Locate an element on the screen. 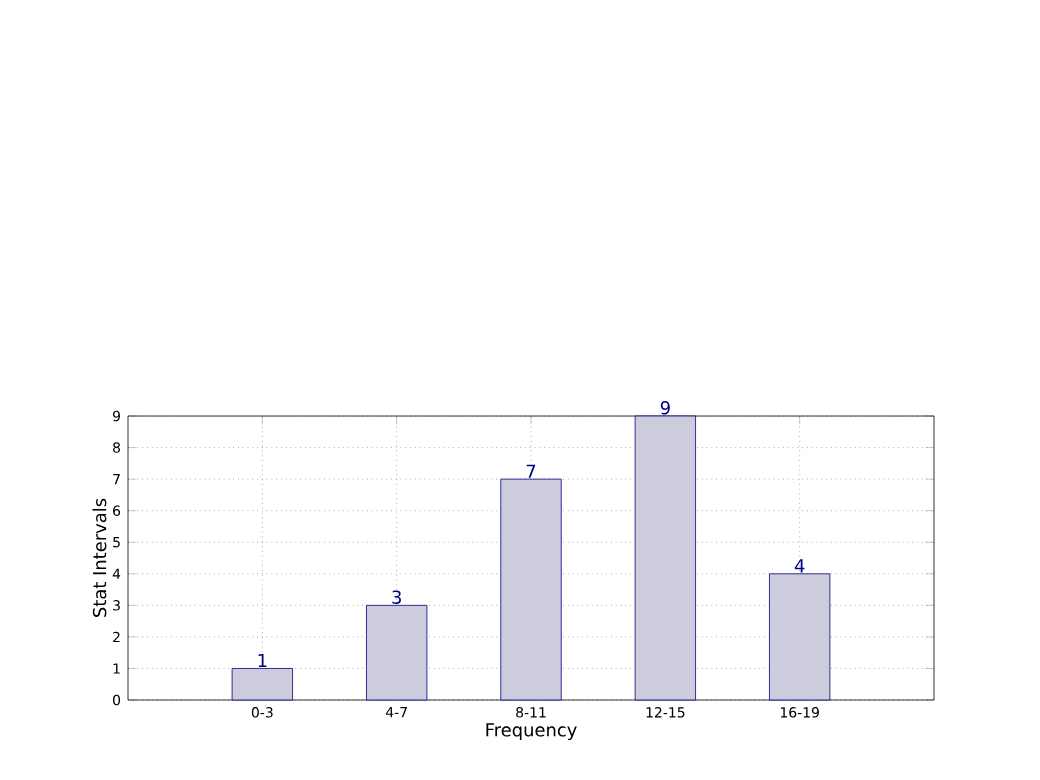 The height and width of the screenshot is (780, 1040). data-label: 7 is located at coordinates (531, 471).